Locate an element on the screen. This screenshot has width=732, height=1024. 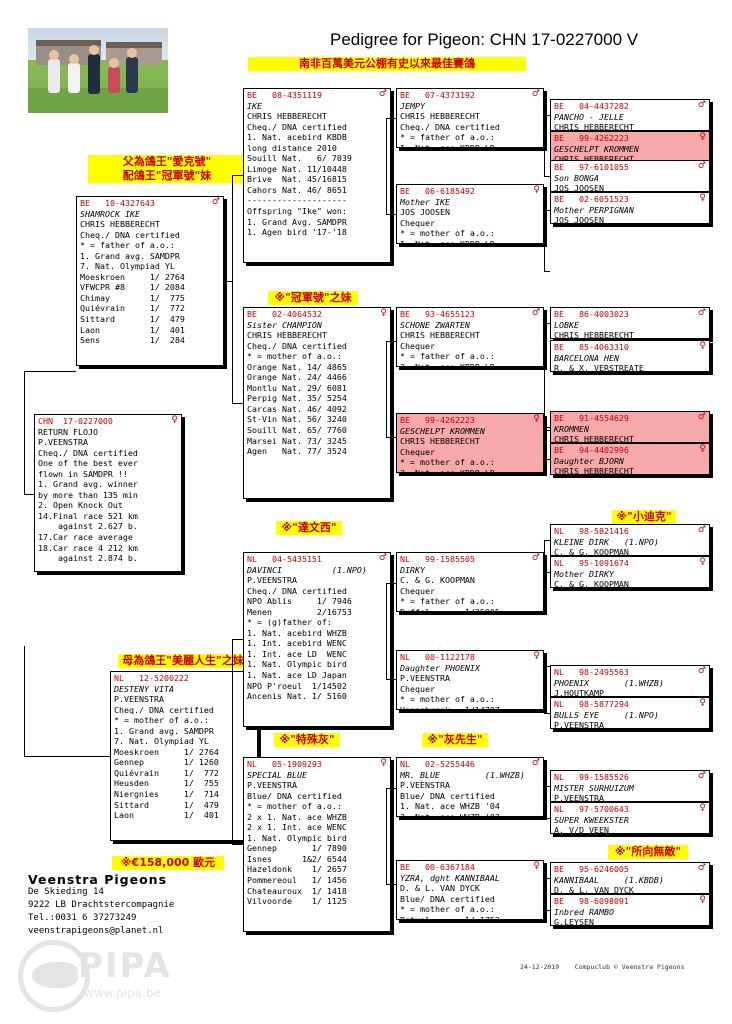
detail-line: 1. Nat. acebird WHZB is located at coordinates (297, 632).